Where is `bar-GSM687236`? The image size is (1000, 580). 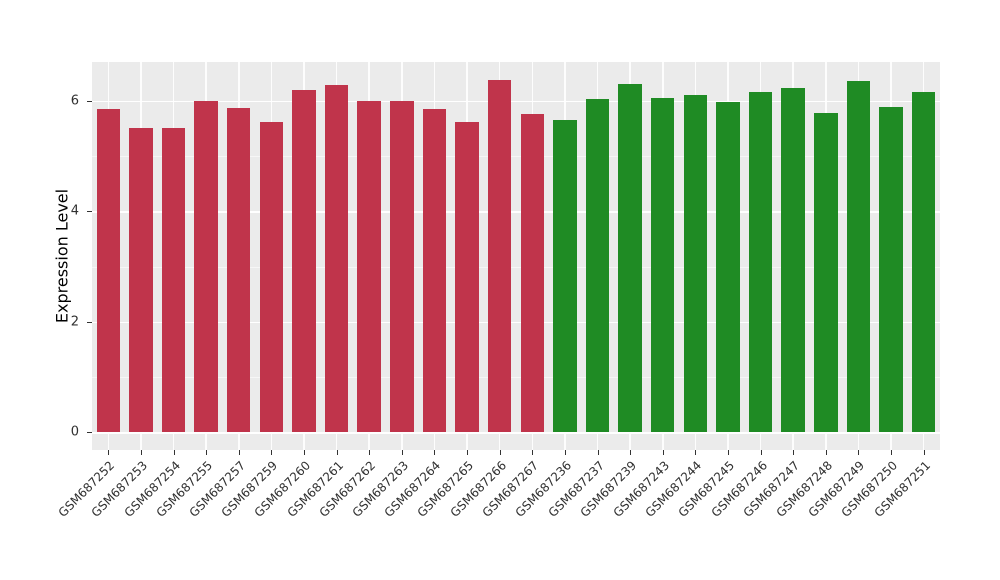 bar-GSM687236 is located at coordinates (565, 276).